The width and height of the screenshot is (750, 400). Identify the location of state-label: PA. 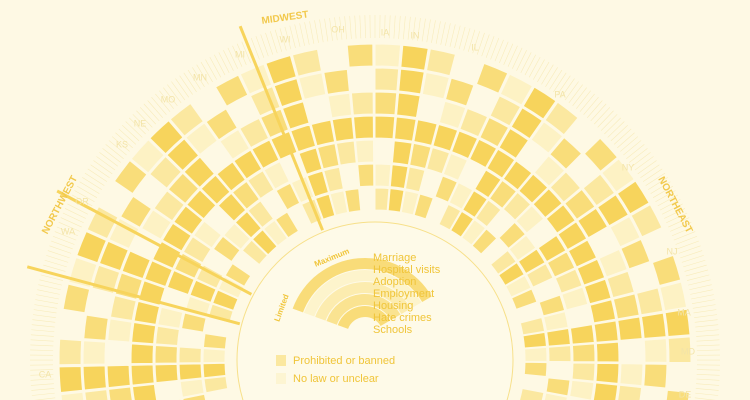
(559, 94).